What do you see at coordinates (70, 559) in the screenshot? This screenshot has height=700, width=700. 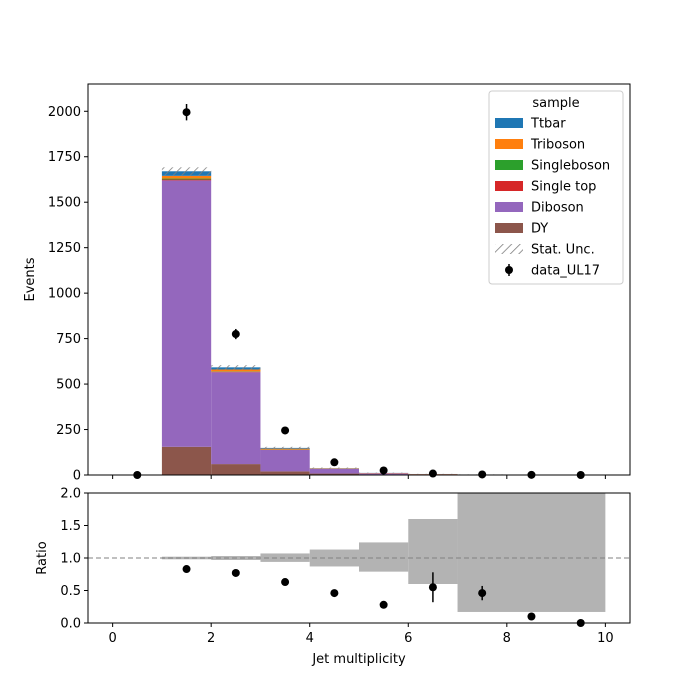 I see `y-tick-label: 1.0` at bounding box center [70, 559].